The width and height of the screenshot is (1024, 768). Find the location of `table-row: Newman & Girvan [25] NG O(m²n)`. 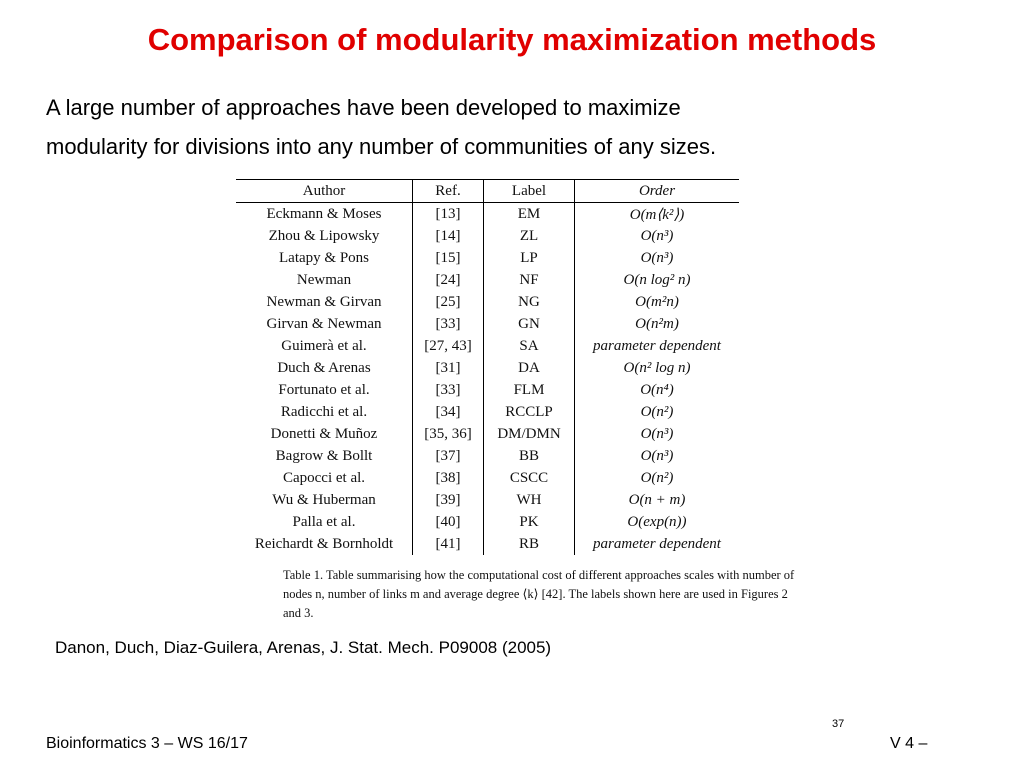

table-row: Newman & Girvan [25] NG O(m²n) is located at coordinates (487, 302).